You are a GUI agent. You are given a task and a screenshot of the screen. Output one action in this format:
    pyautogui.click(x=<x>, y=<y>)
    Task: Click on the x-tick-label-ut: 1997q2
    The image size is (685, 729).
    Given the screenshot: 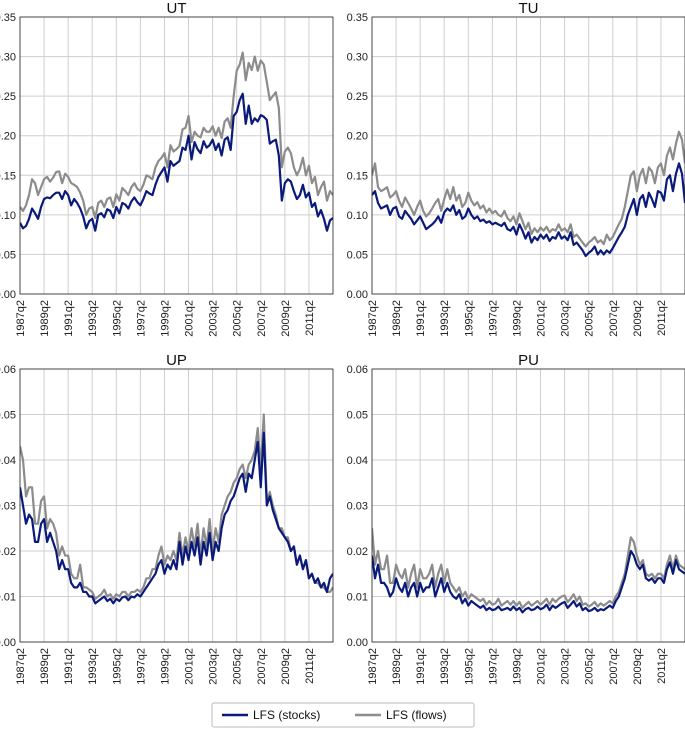 What is the action you would take?
    pyautogui.click(x=141, y=318)
    